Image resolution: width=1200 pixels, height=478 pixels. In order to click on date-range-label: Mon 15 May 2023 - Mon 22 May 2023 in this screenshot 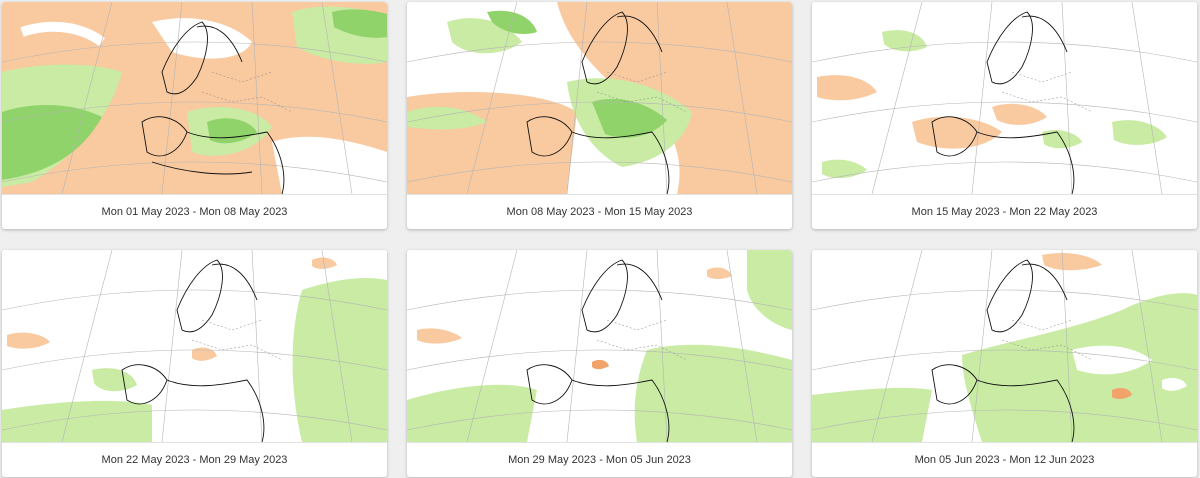, I will do `click(1004, 211)`.